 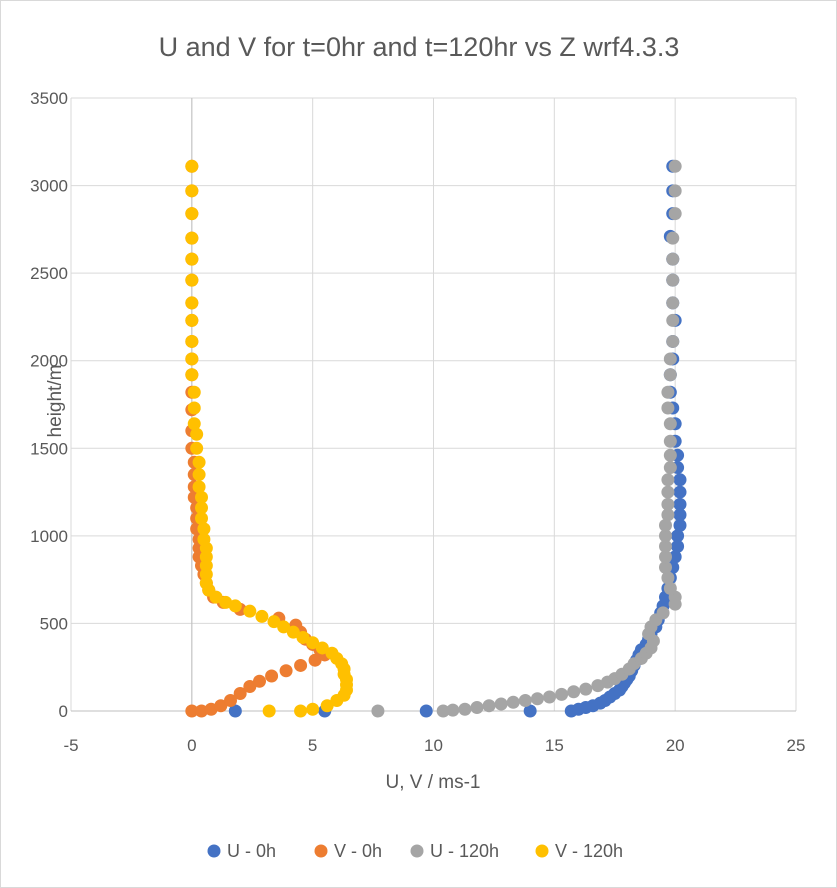 I want to click on legend-item: V - 120h, so click(x=579, y=851).